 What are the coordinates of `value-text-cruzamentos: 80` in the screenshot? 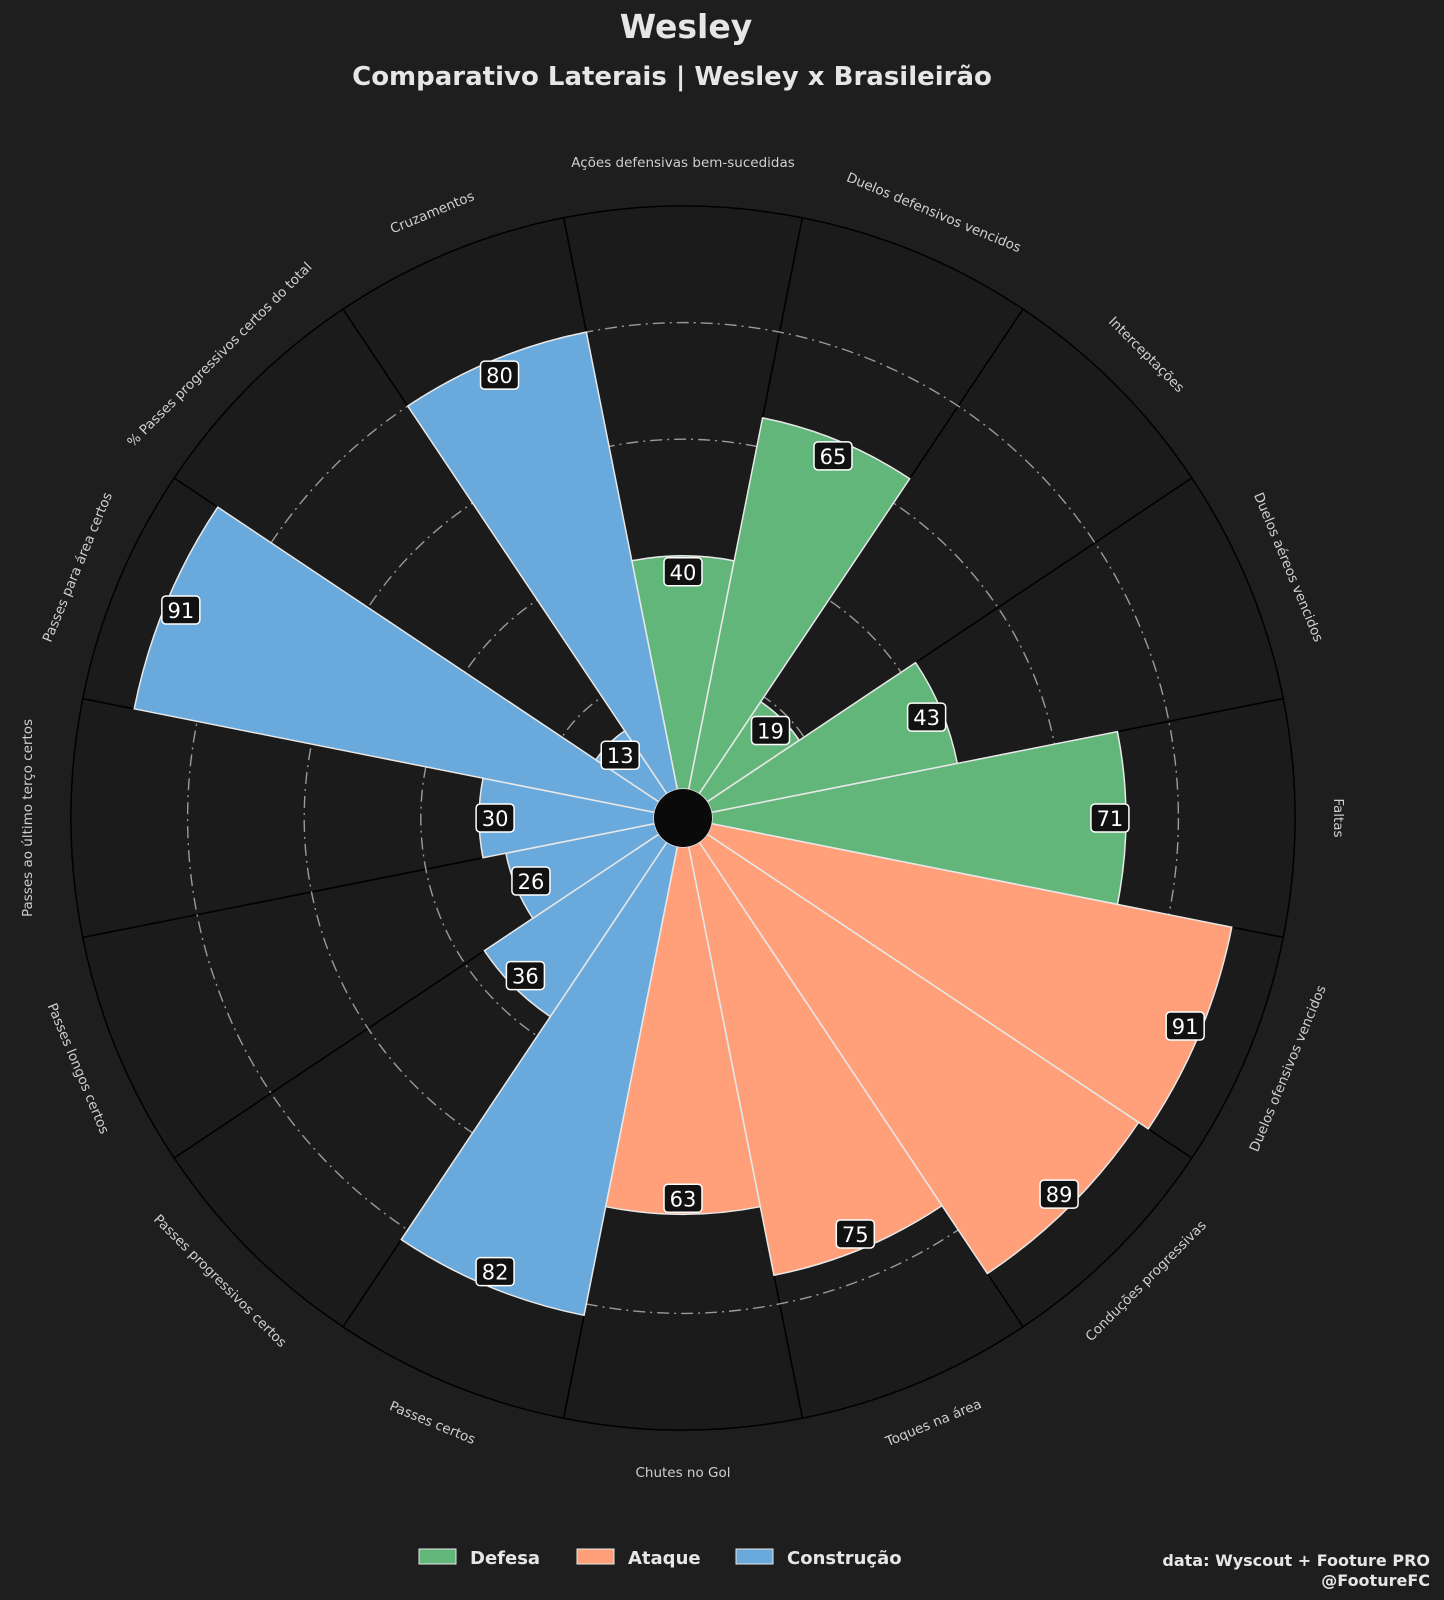 It's located at (499, 376).